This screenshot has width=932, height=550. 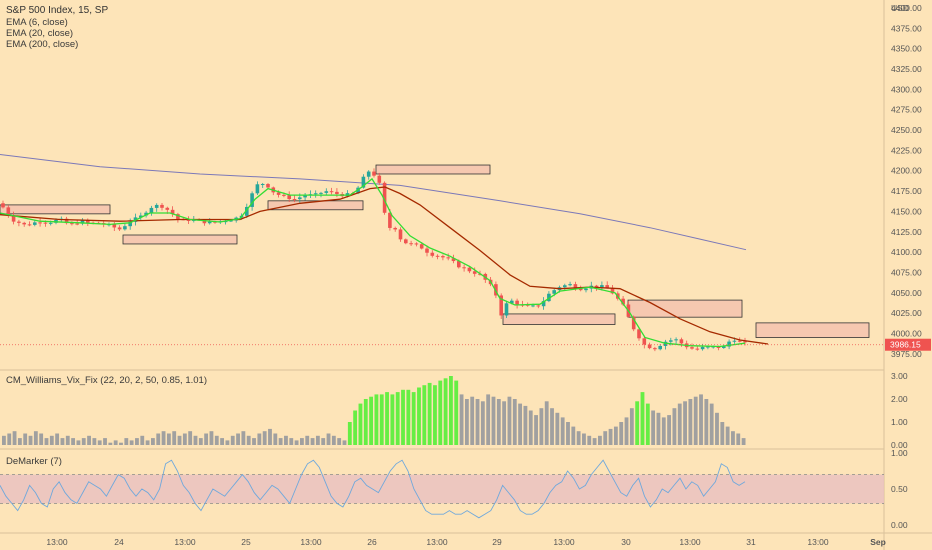 What do you see at coordinates (906, 252) in the screenshot?
I see `price-tick-label: 4100.00` at bounding box center [906, 252].